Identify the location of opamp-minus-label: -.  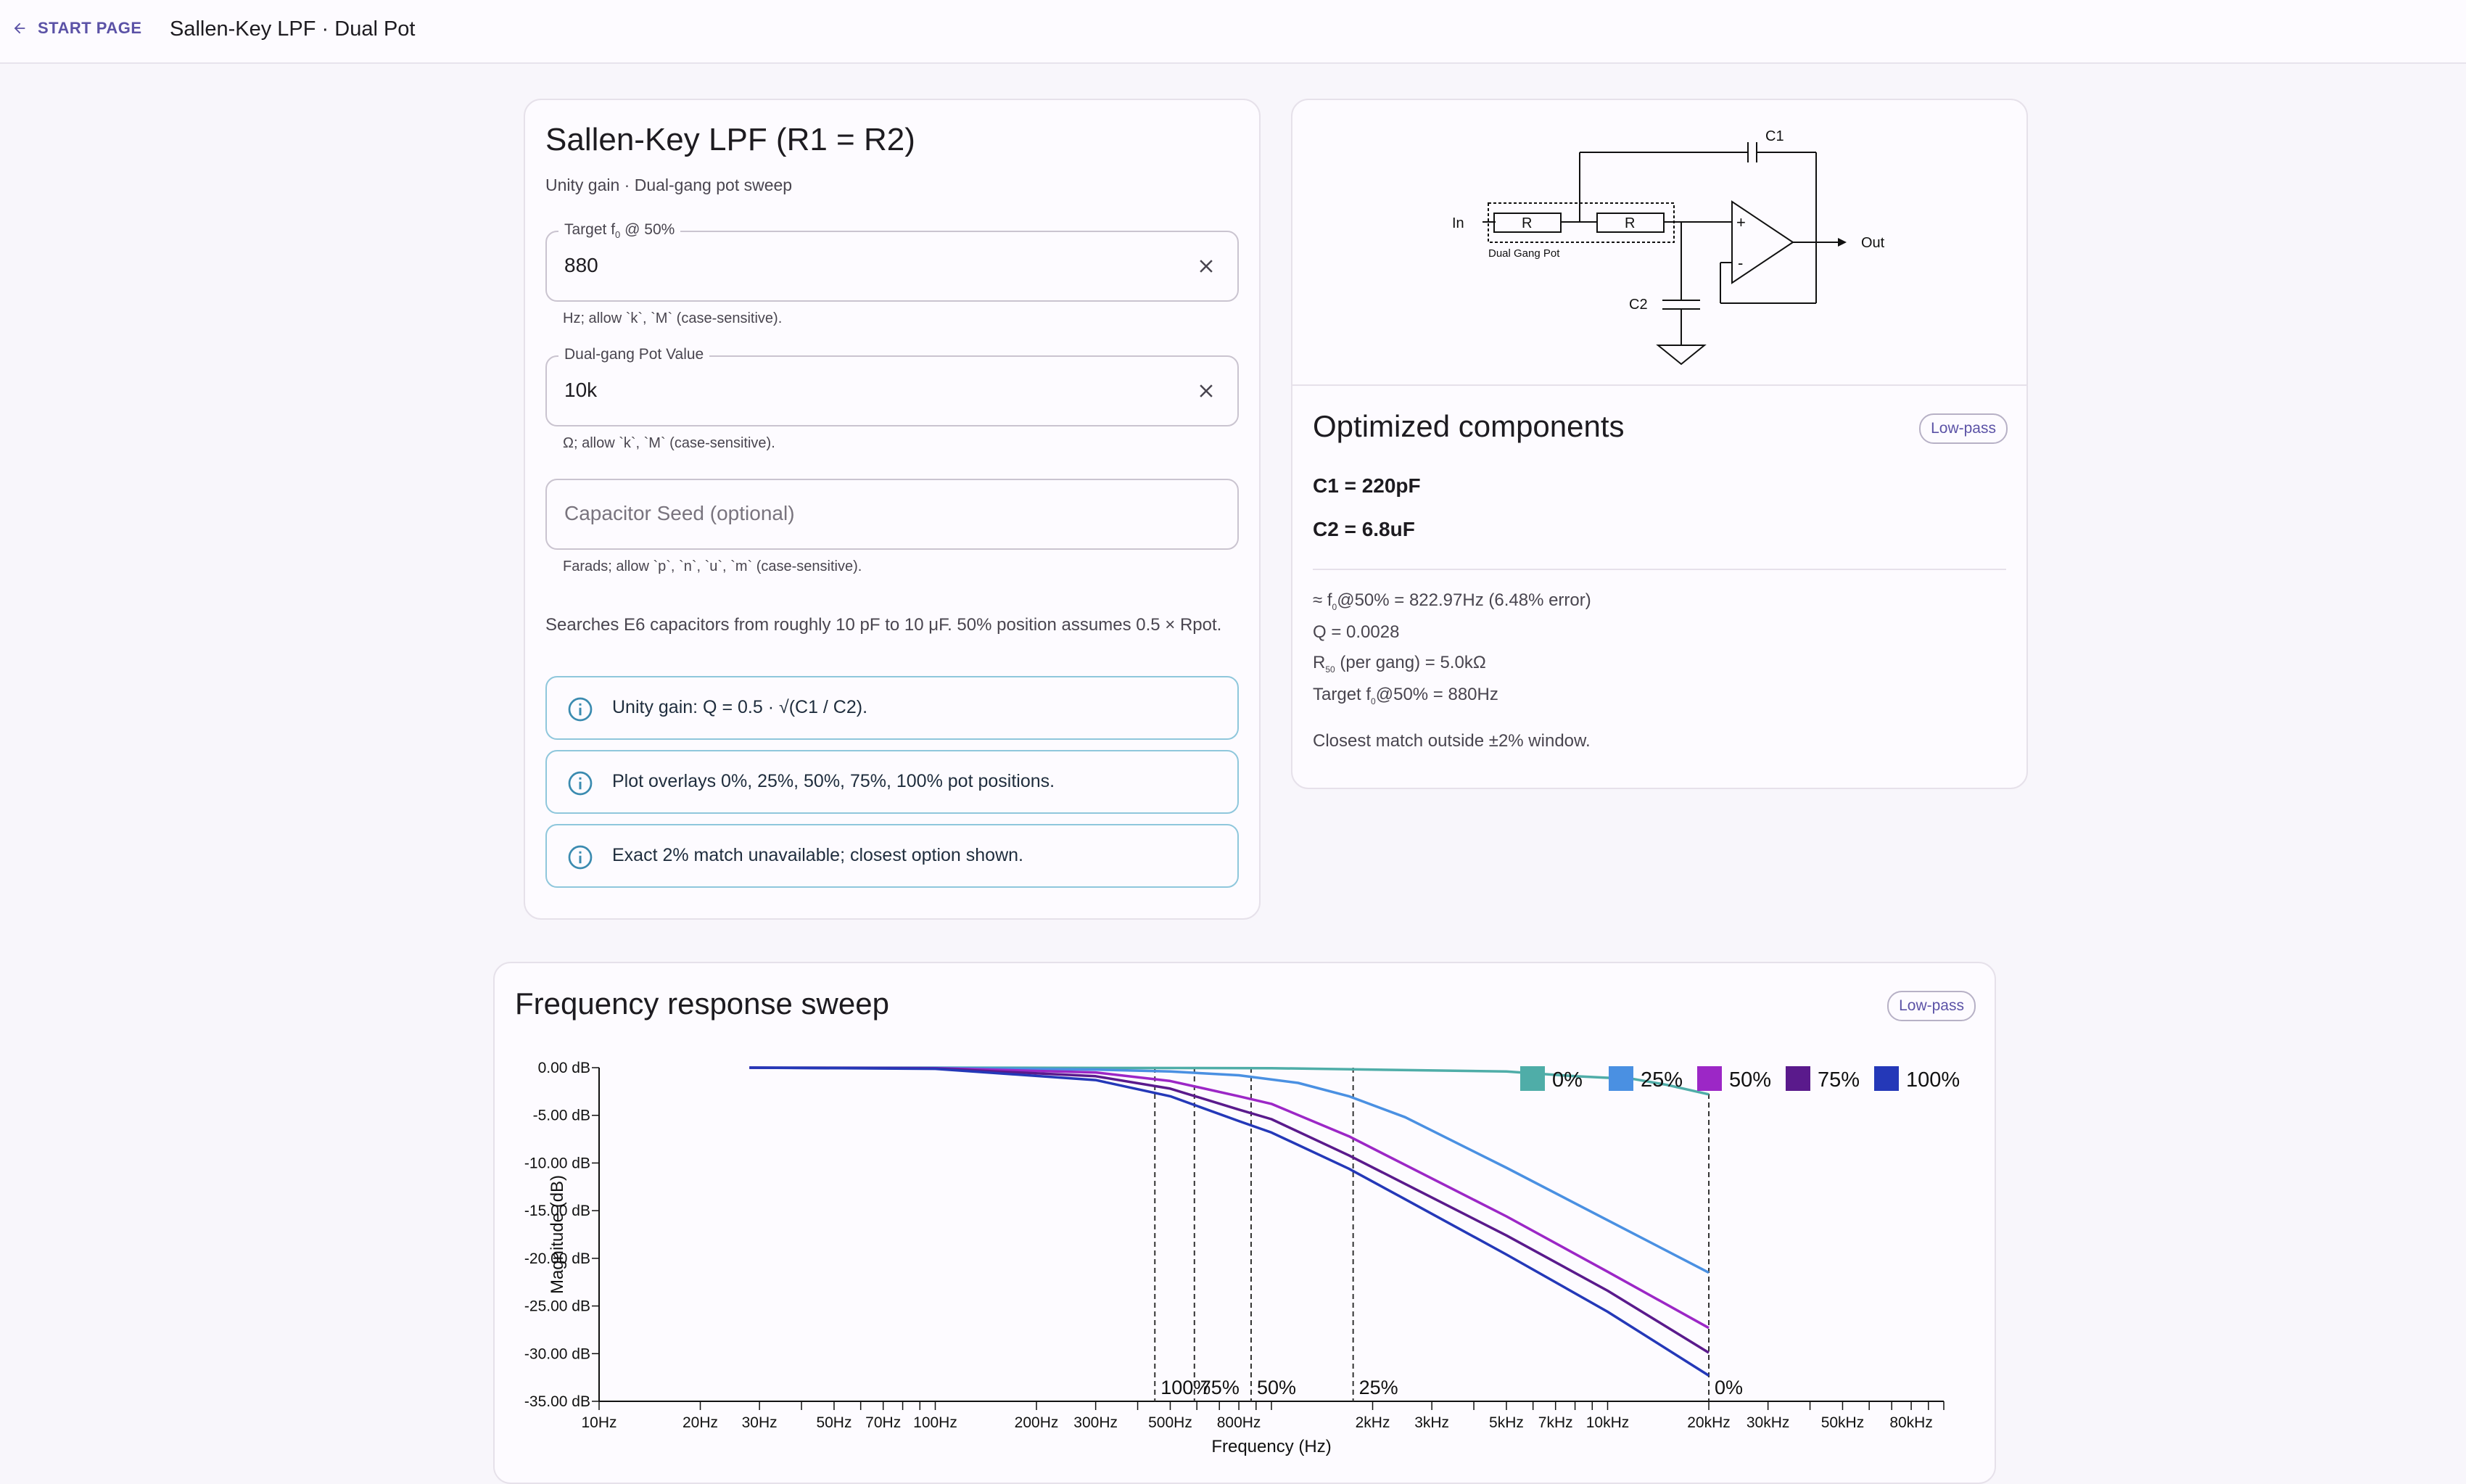
(1740, 263).